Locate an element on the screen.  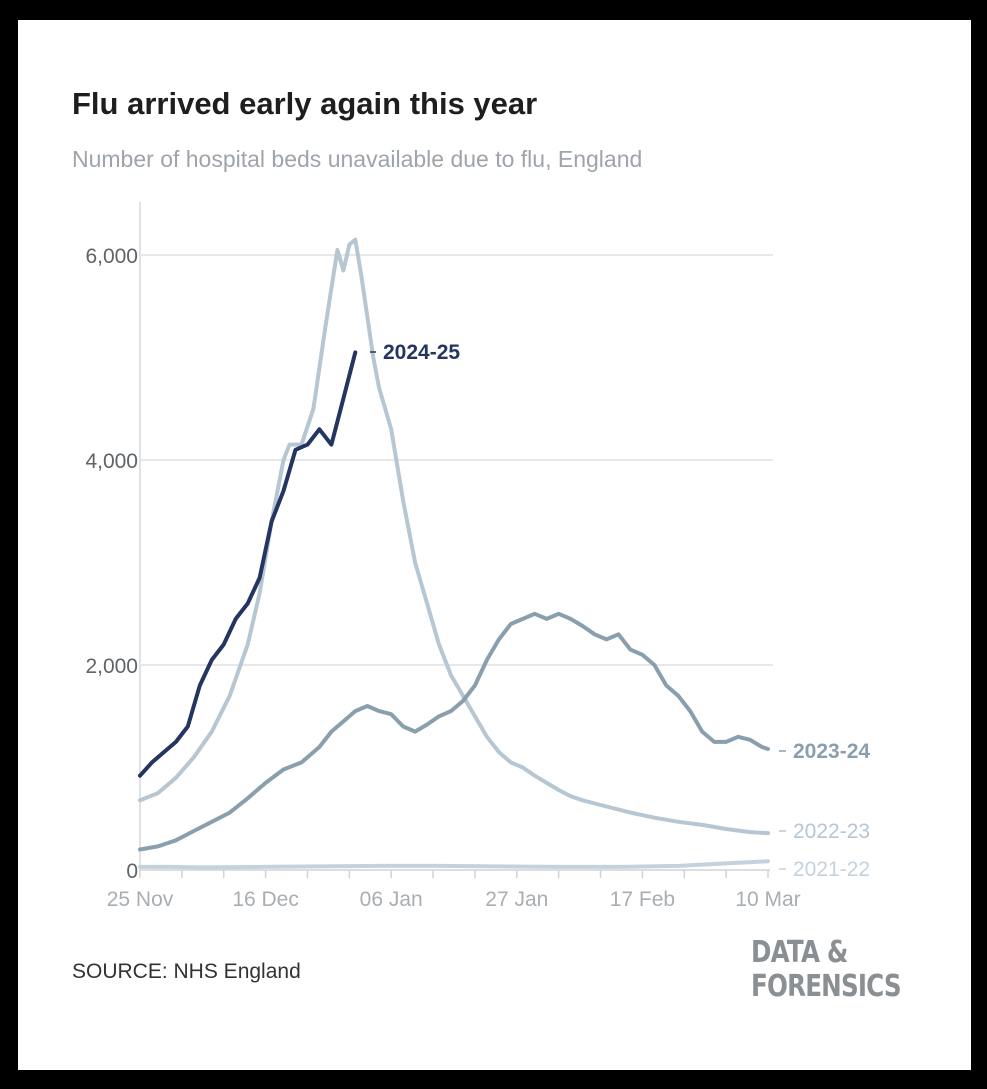
x-tick-label: 16 Dec is located at coordinates (265, 899).